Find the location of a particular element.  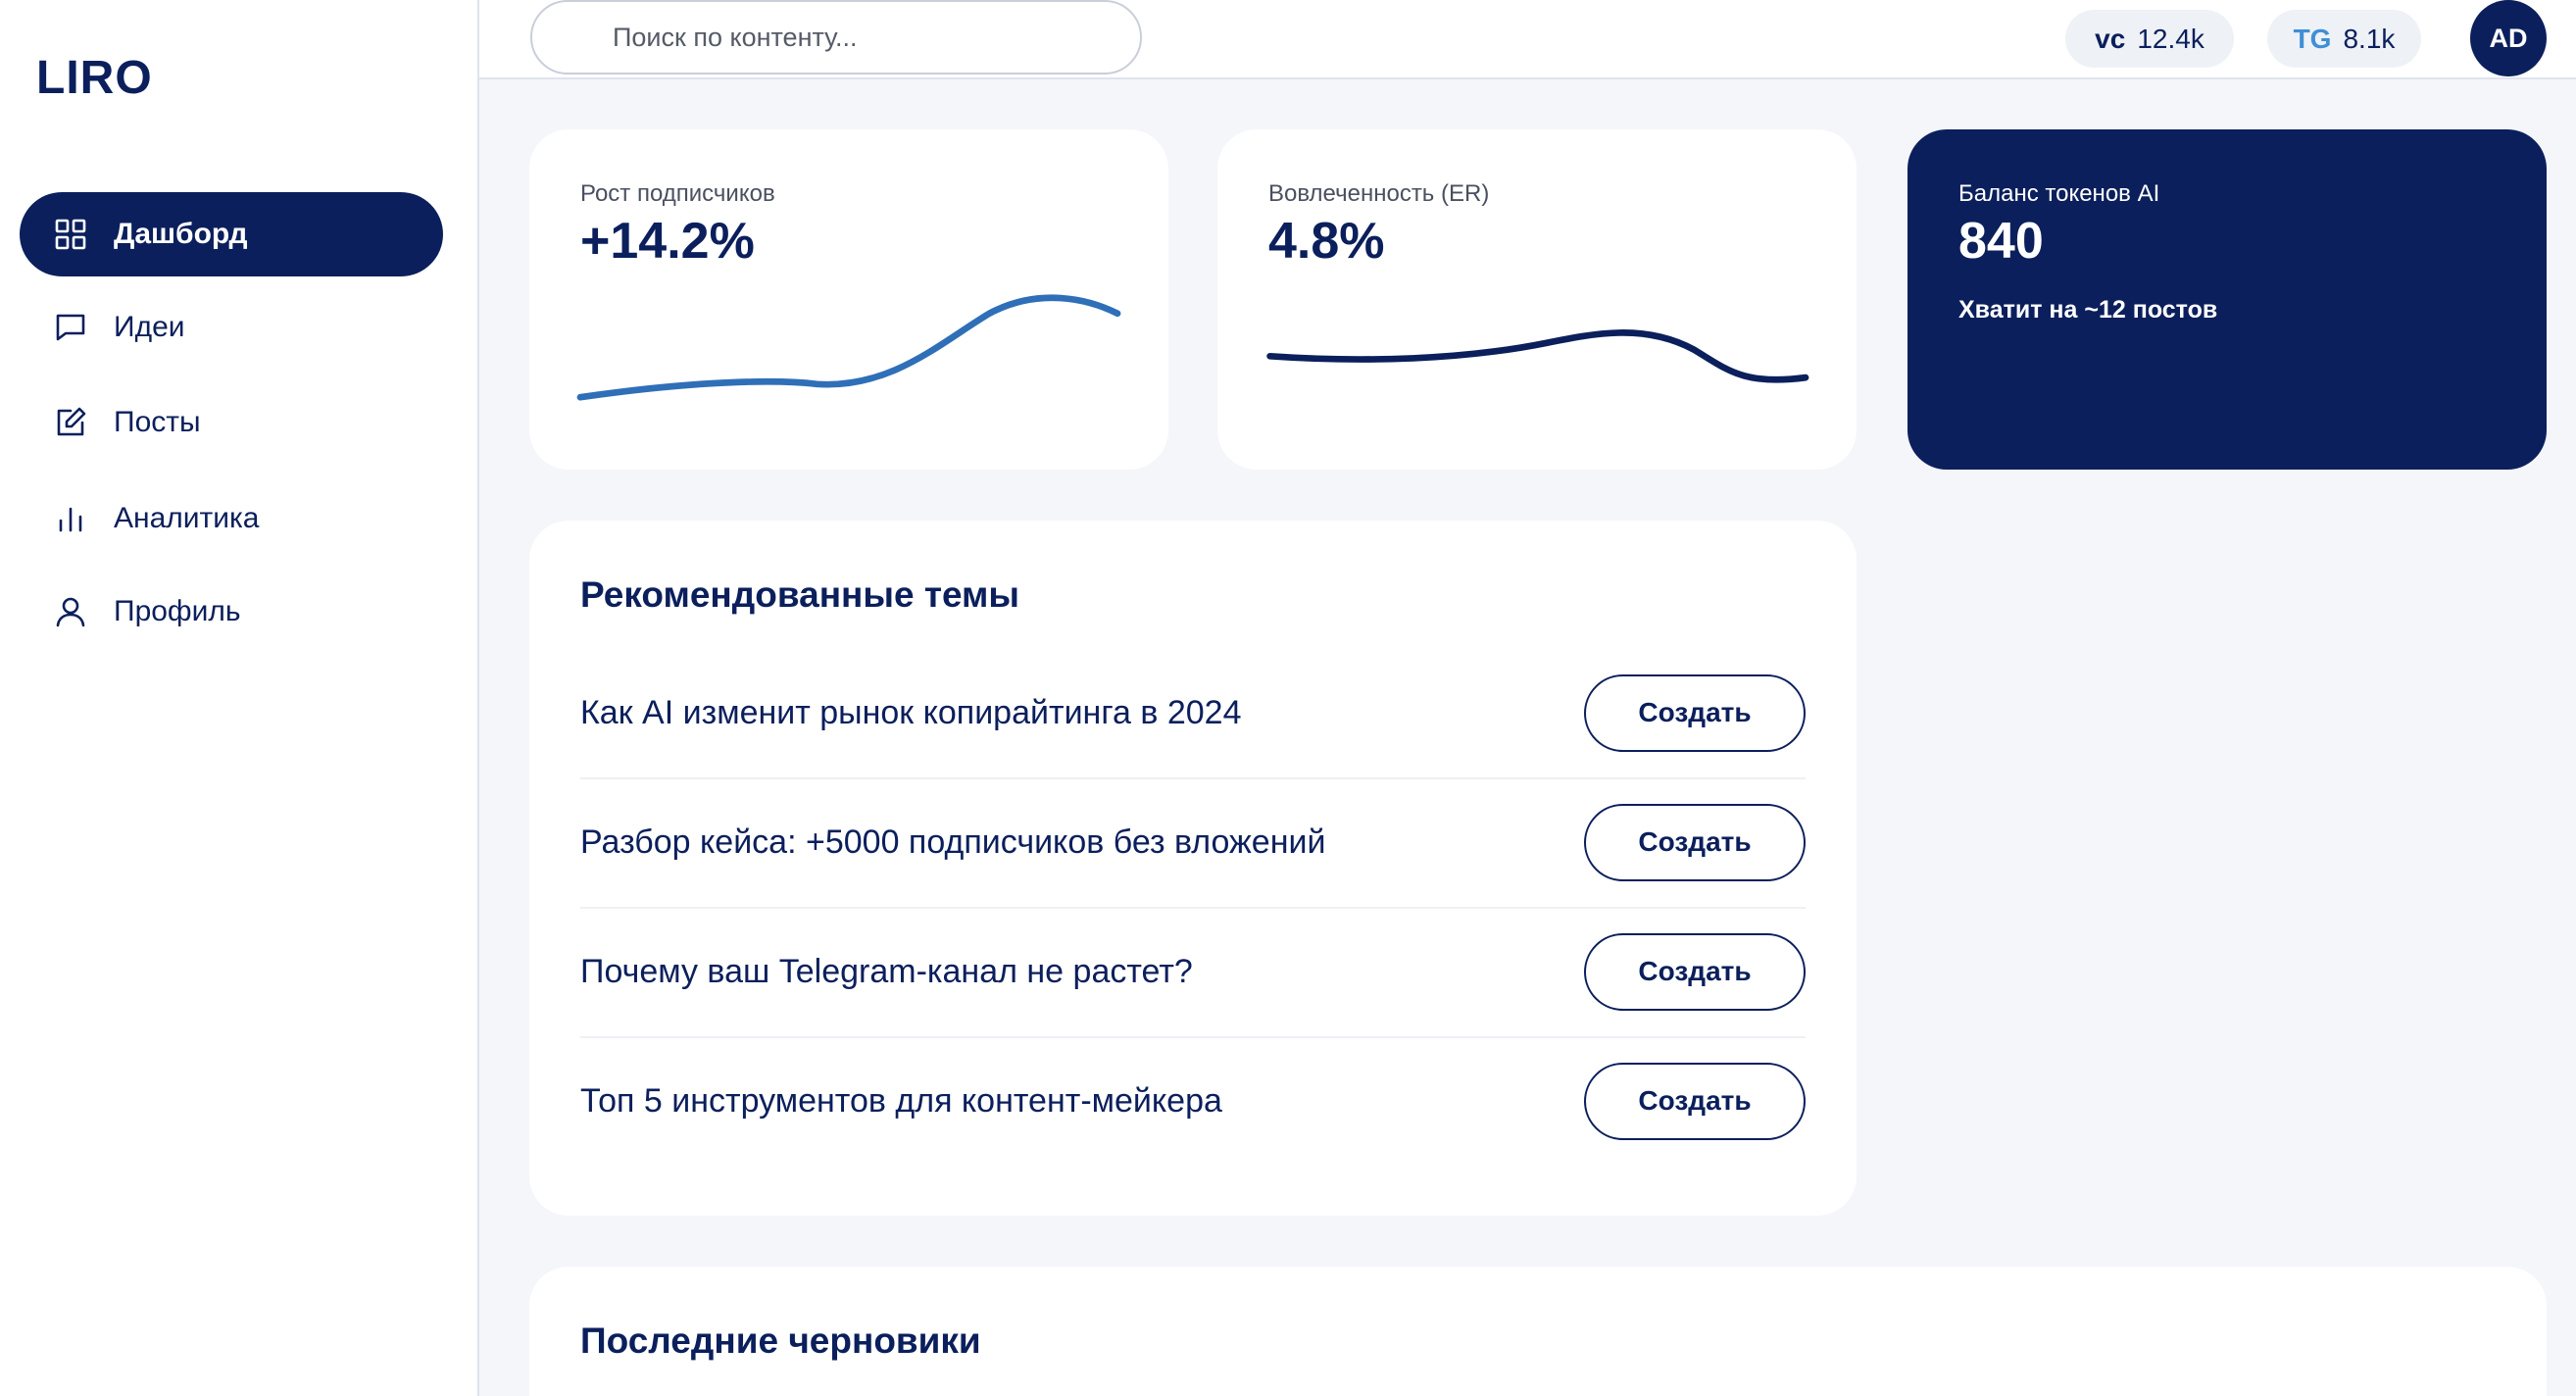

badge-value: 12.4k is located at coordinates (2170, 38).